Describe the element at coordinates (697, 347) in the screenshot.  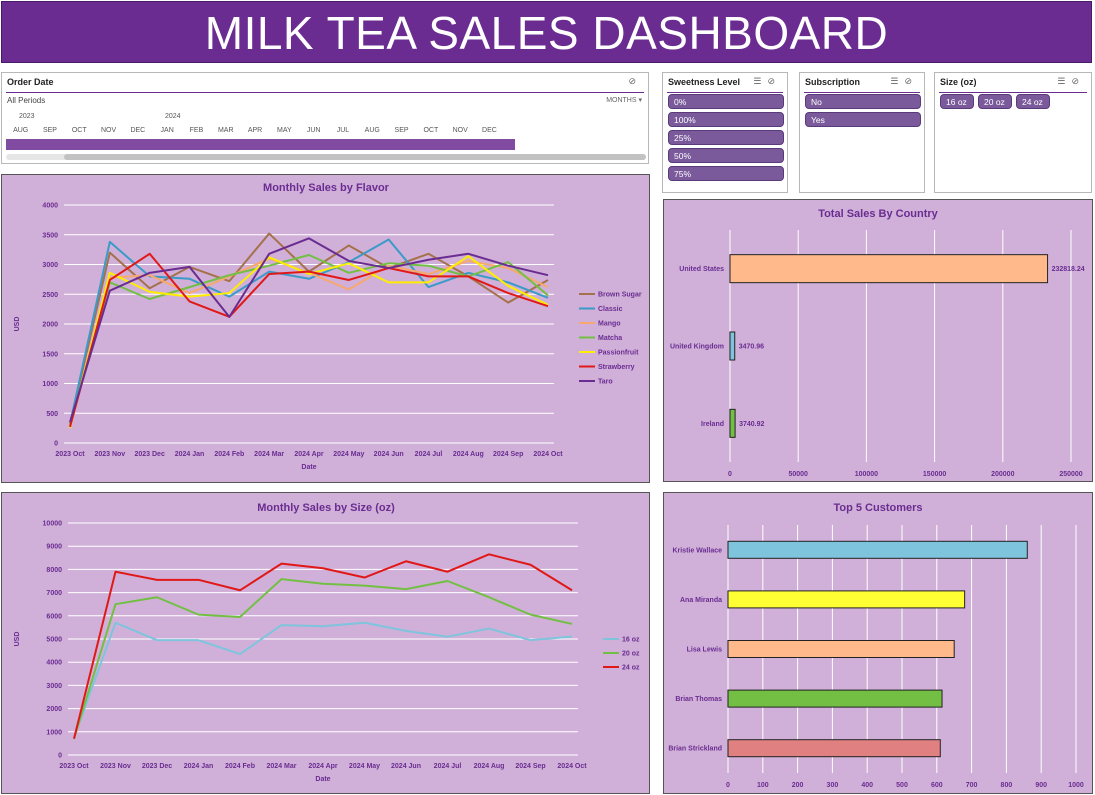
I see `category-label: United Kingdom` at that location.